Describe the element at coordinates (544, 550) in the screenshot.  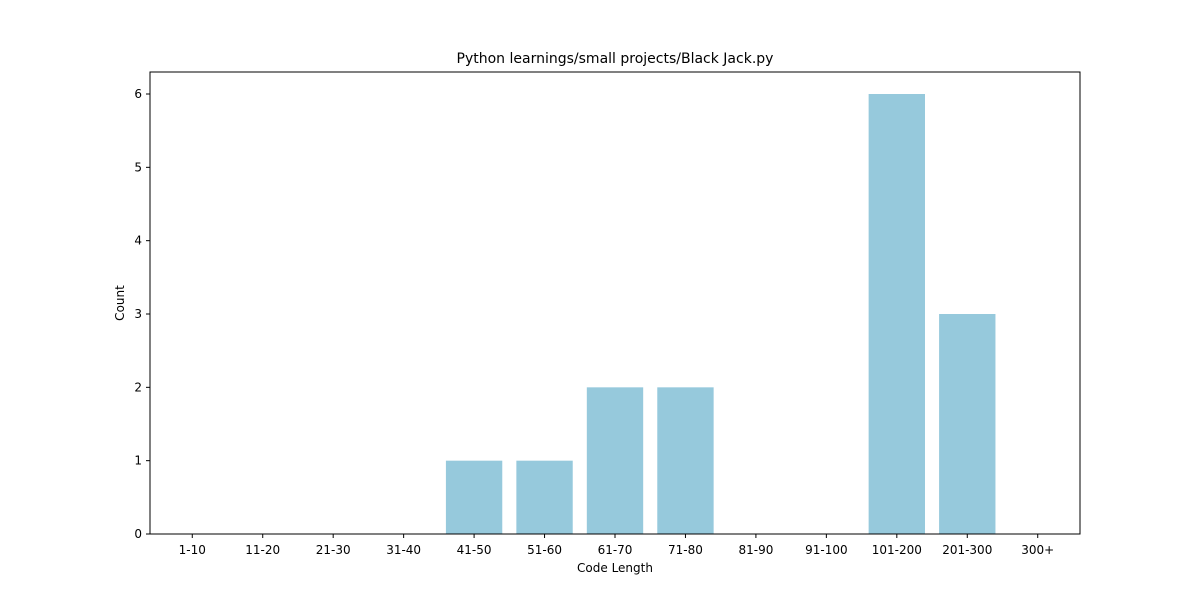
I see `x-tick-label: 51-60` at that location.